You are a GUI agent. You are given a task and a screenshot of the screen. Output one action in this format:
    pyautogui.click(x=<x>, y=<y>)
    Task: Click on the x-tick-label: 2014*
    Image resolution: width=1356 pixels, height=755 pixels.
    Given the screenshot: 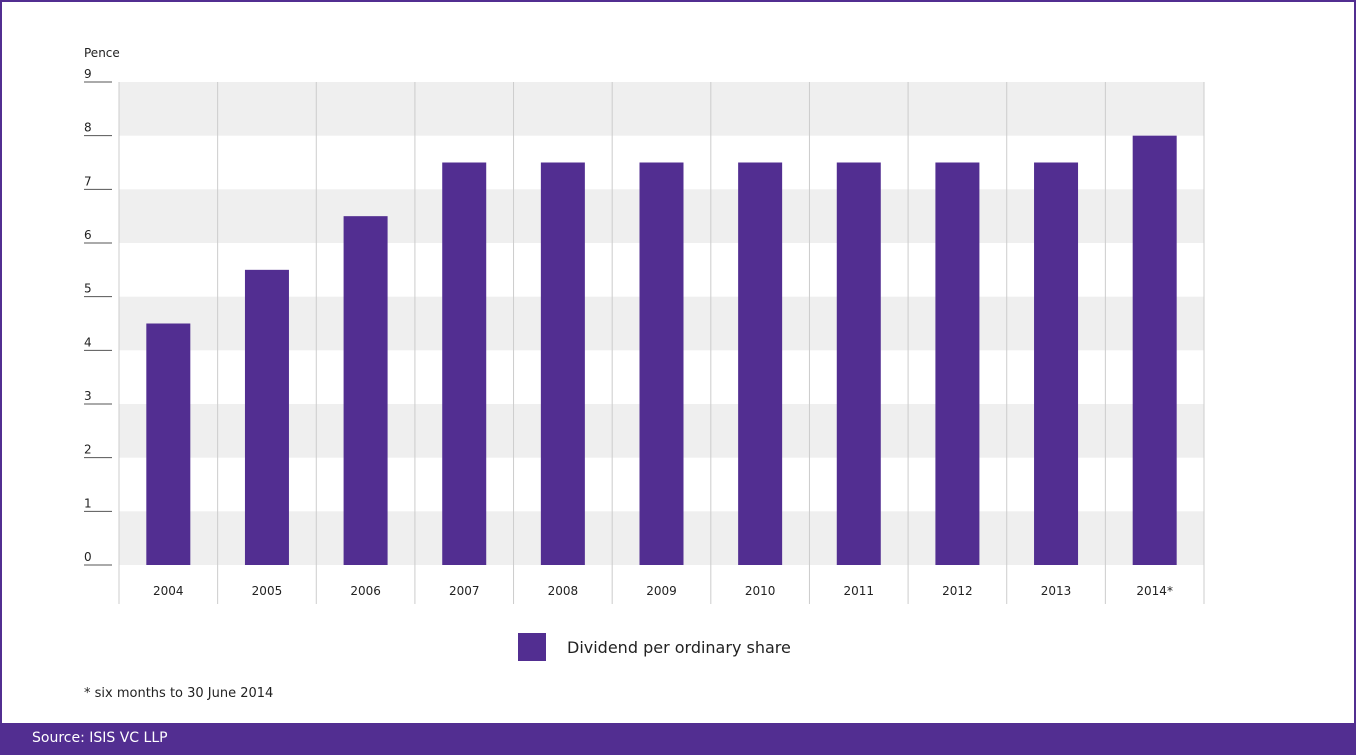 What is the action you would take?
    pyautogui.click(x=1154, y=591)
    